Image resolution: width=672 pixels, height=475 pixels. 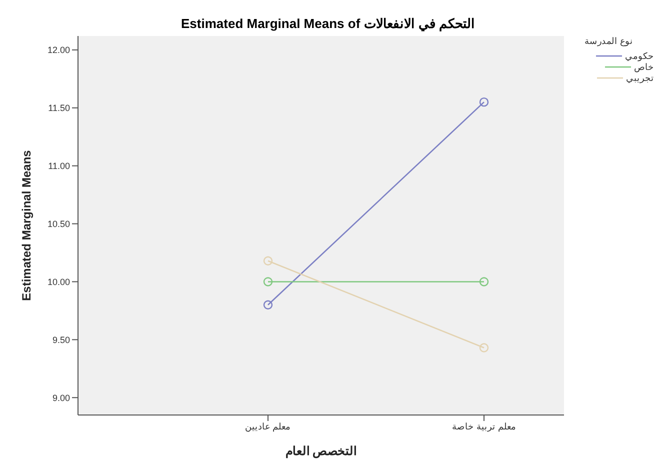 What do you see at coordinates (640, 77) in the screenshot?
I see `legend-label: تجريبي` at bounding box center [640, 77].